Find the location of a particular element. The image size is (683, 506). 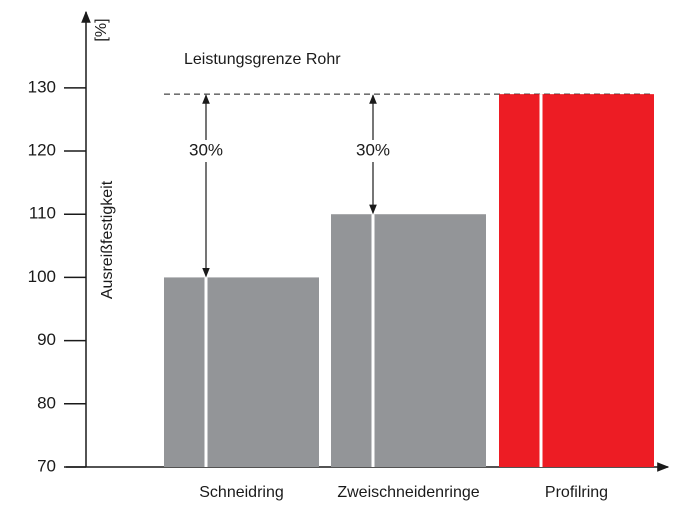

y-tick-label: 130 is located at coordinates (42, 86).